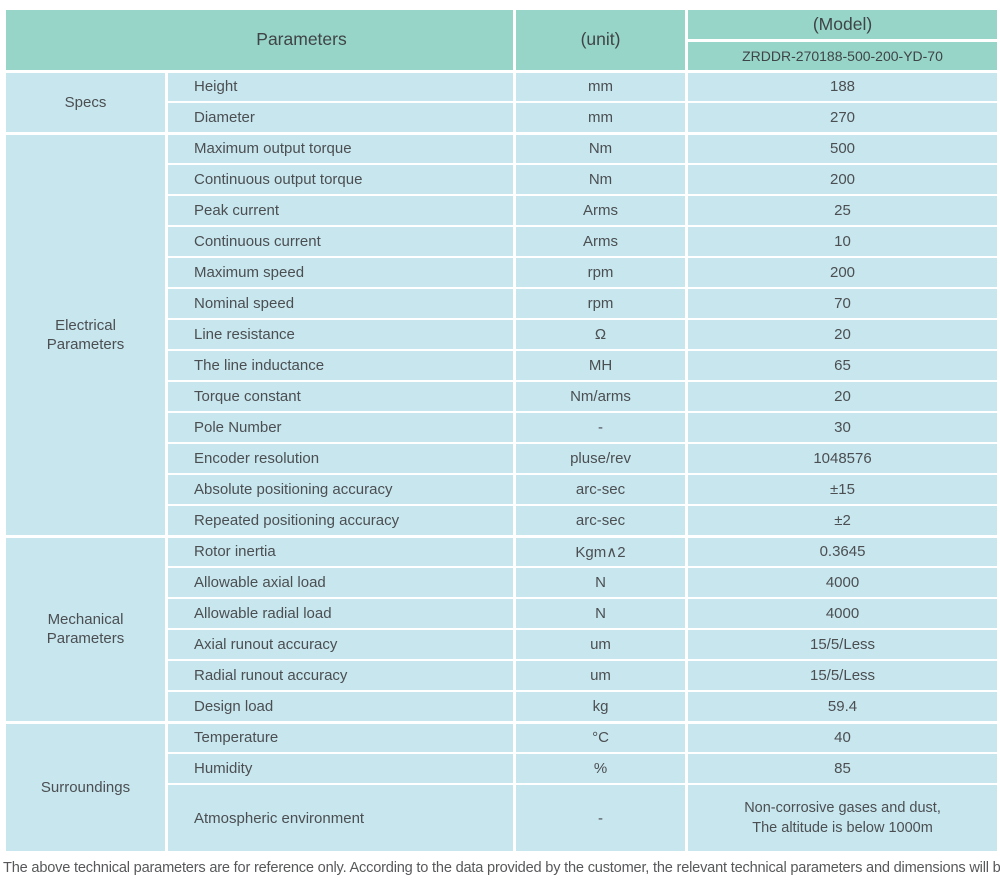 This screenshot has height=885, width=1000. I want to click on table-row: Surroundings Temperature °C 40, so click(501, 786).